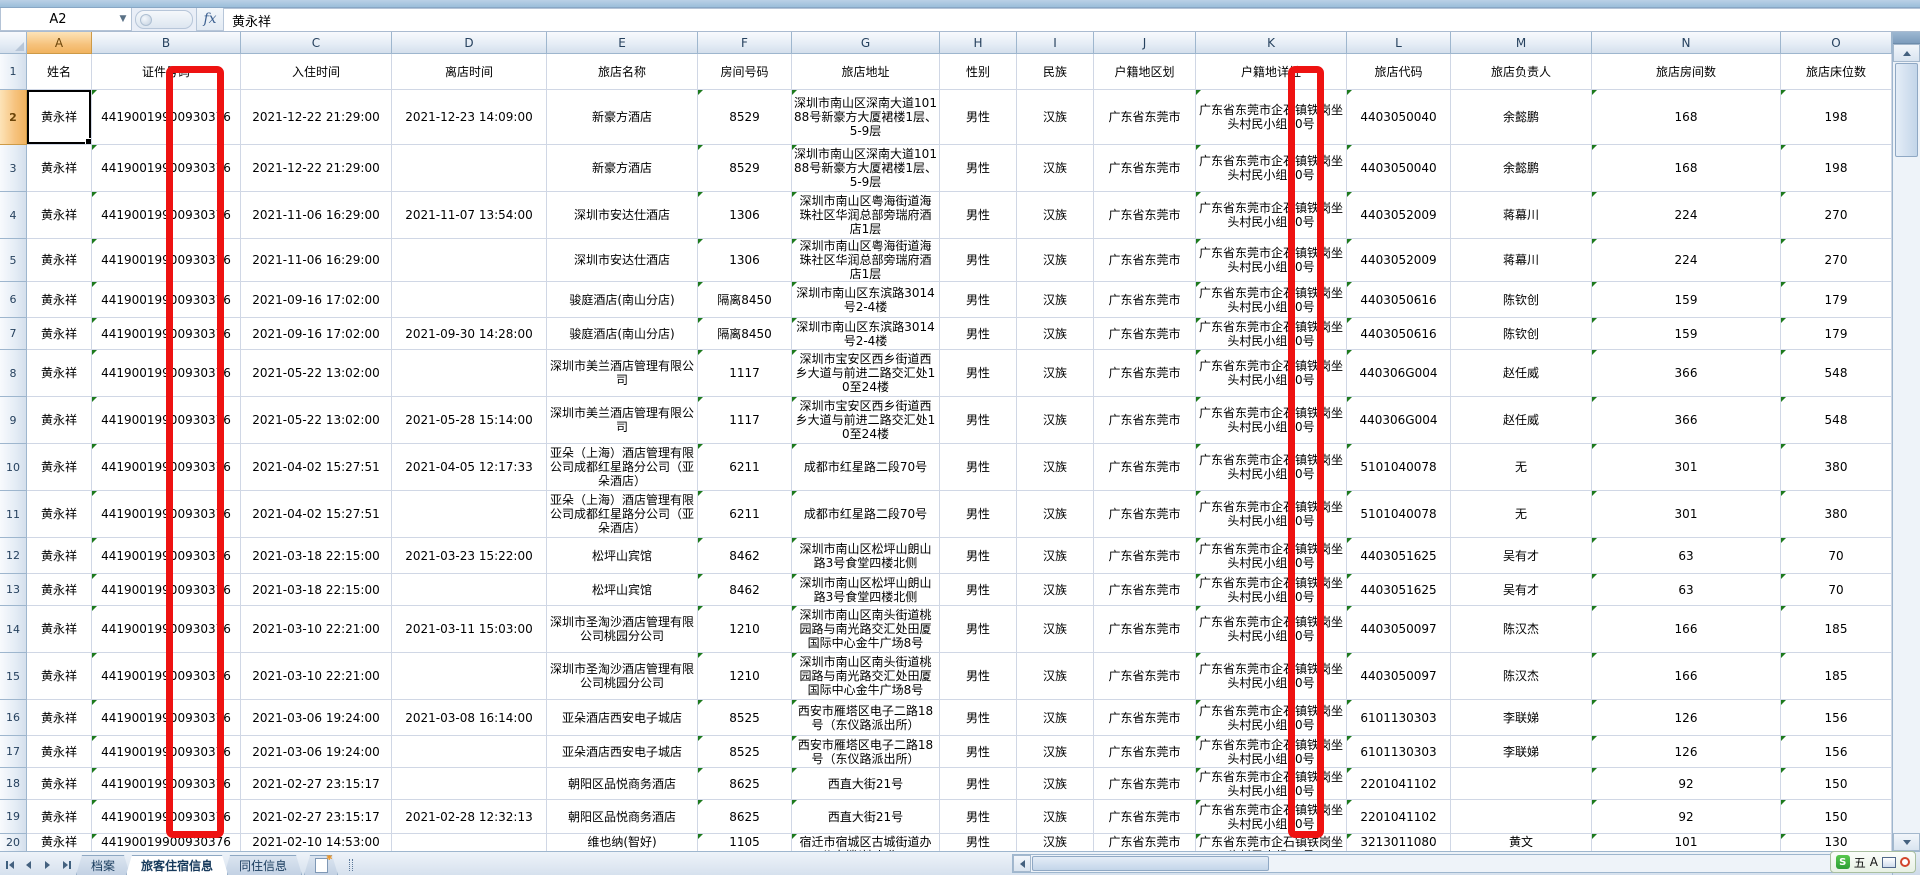 This screenshot has width=1920, height=875. What do you see at coordinates (166, 72) in the screenshot?
I see `field-header-B: 证件号码` at bounding box center [166, 72].